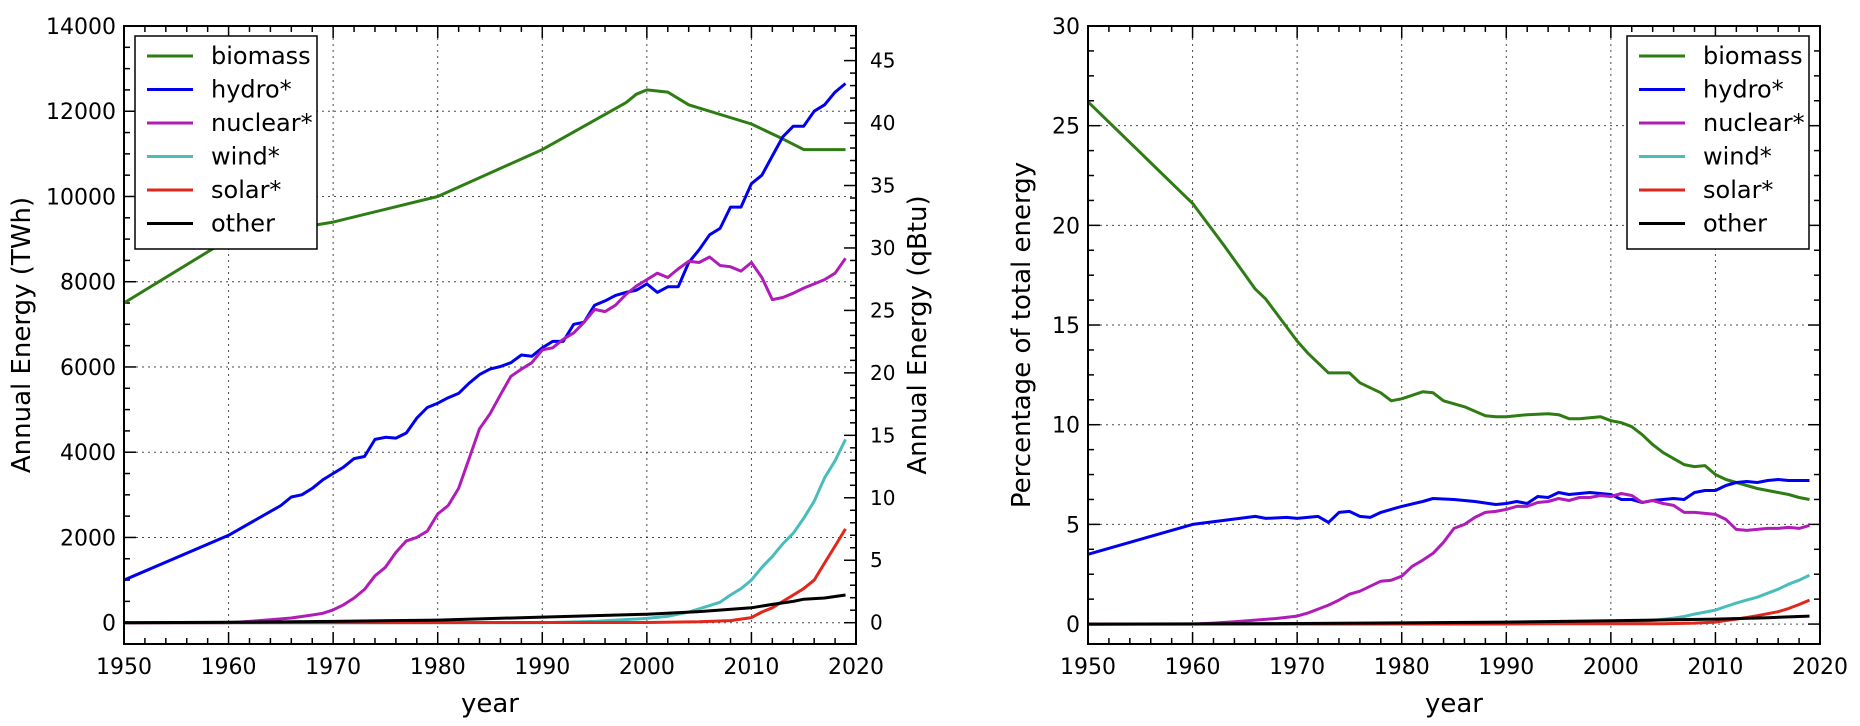  Describe the element at coordinates (1066, 27) in the screenshot. I see `y-tick-label: 30` at that location.